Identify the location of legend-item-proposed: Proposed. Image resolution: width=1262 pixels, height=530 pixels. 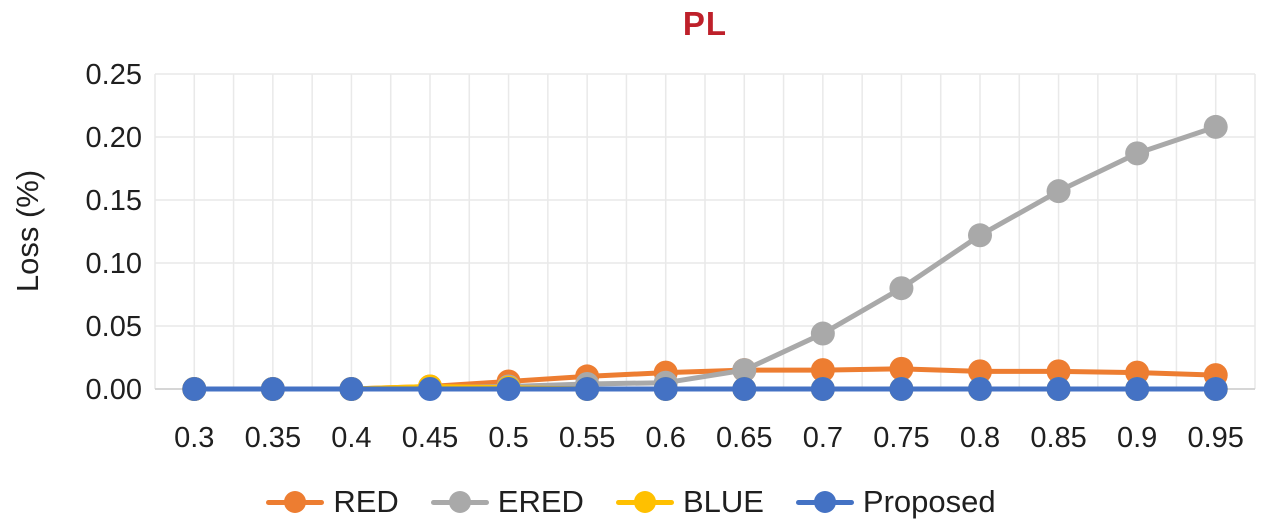
(895, 502).